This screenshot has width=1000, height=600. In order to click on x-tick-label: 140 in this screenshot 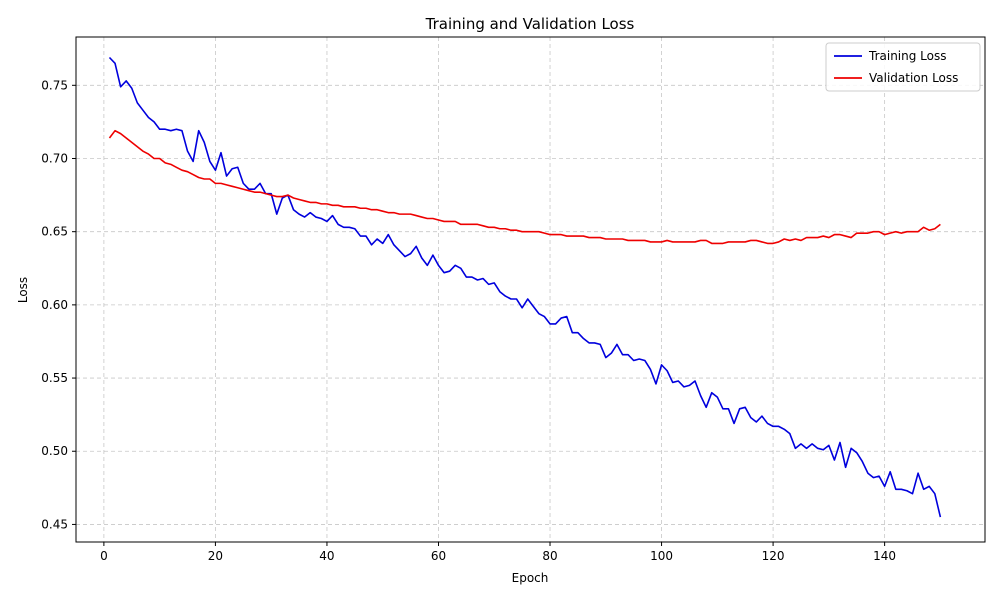, I will do `click(884, 556)`.